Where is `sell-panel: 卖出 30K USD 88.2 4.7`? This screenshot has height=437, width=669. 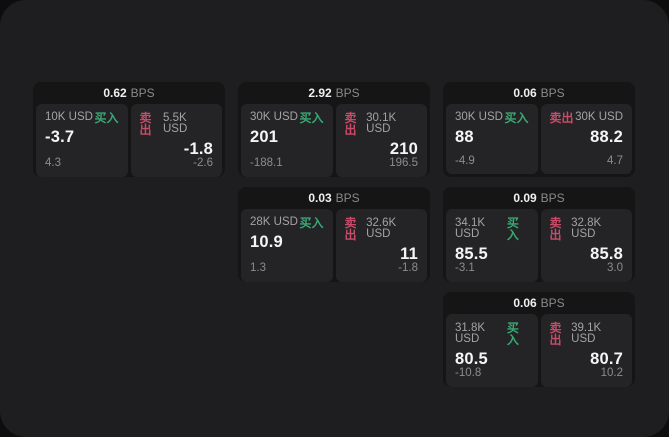 sell-panel: 卖出 30K USD 88.2 4.7 is located at coordinates (586, 139).